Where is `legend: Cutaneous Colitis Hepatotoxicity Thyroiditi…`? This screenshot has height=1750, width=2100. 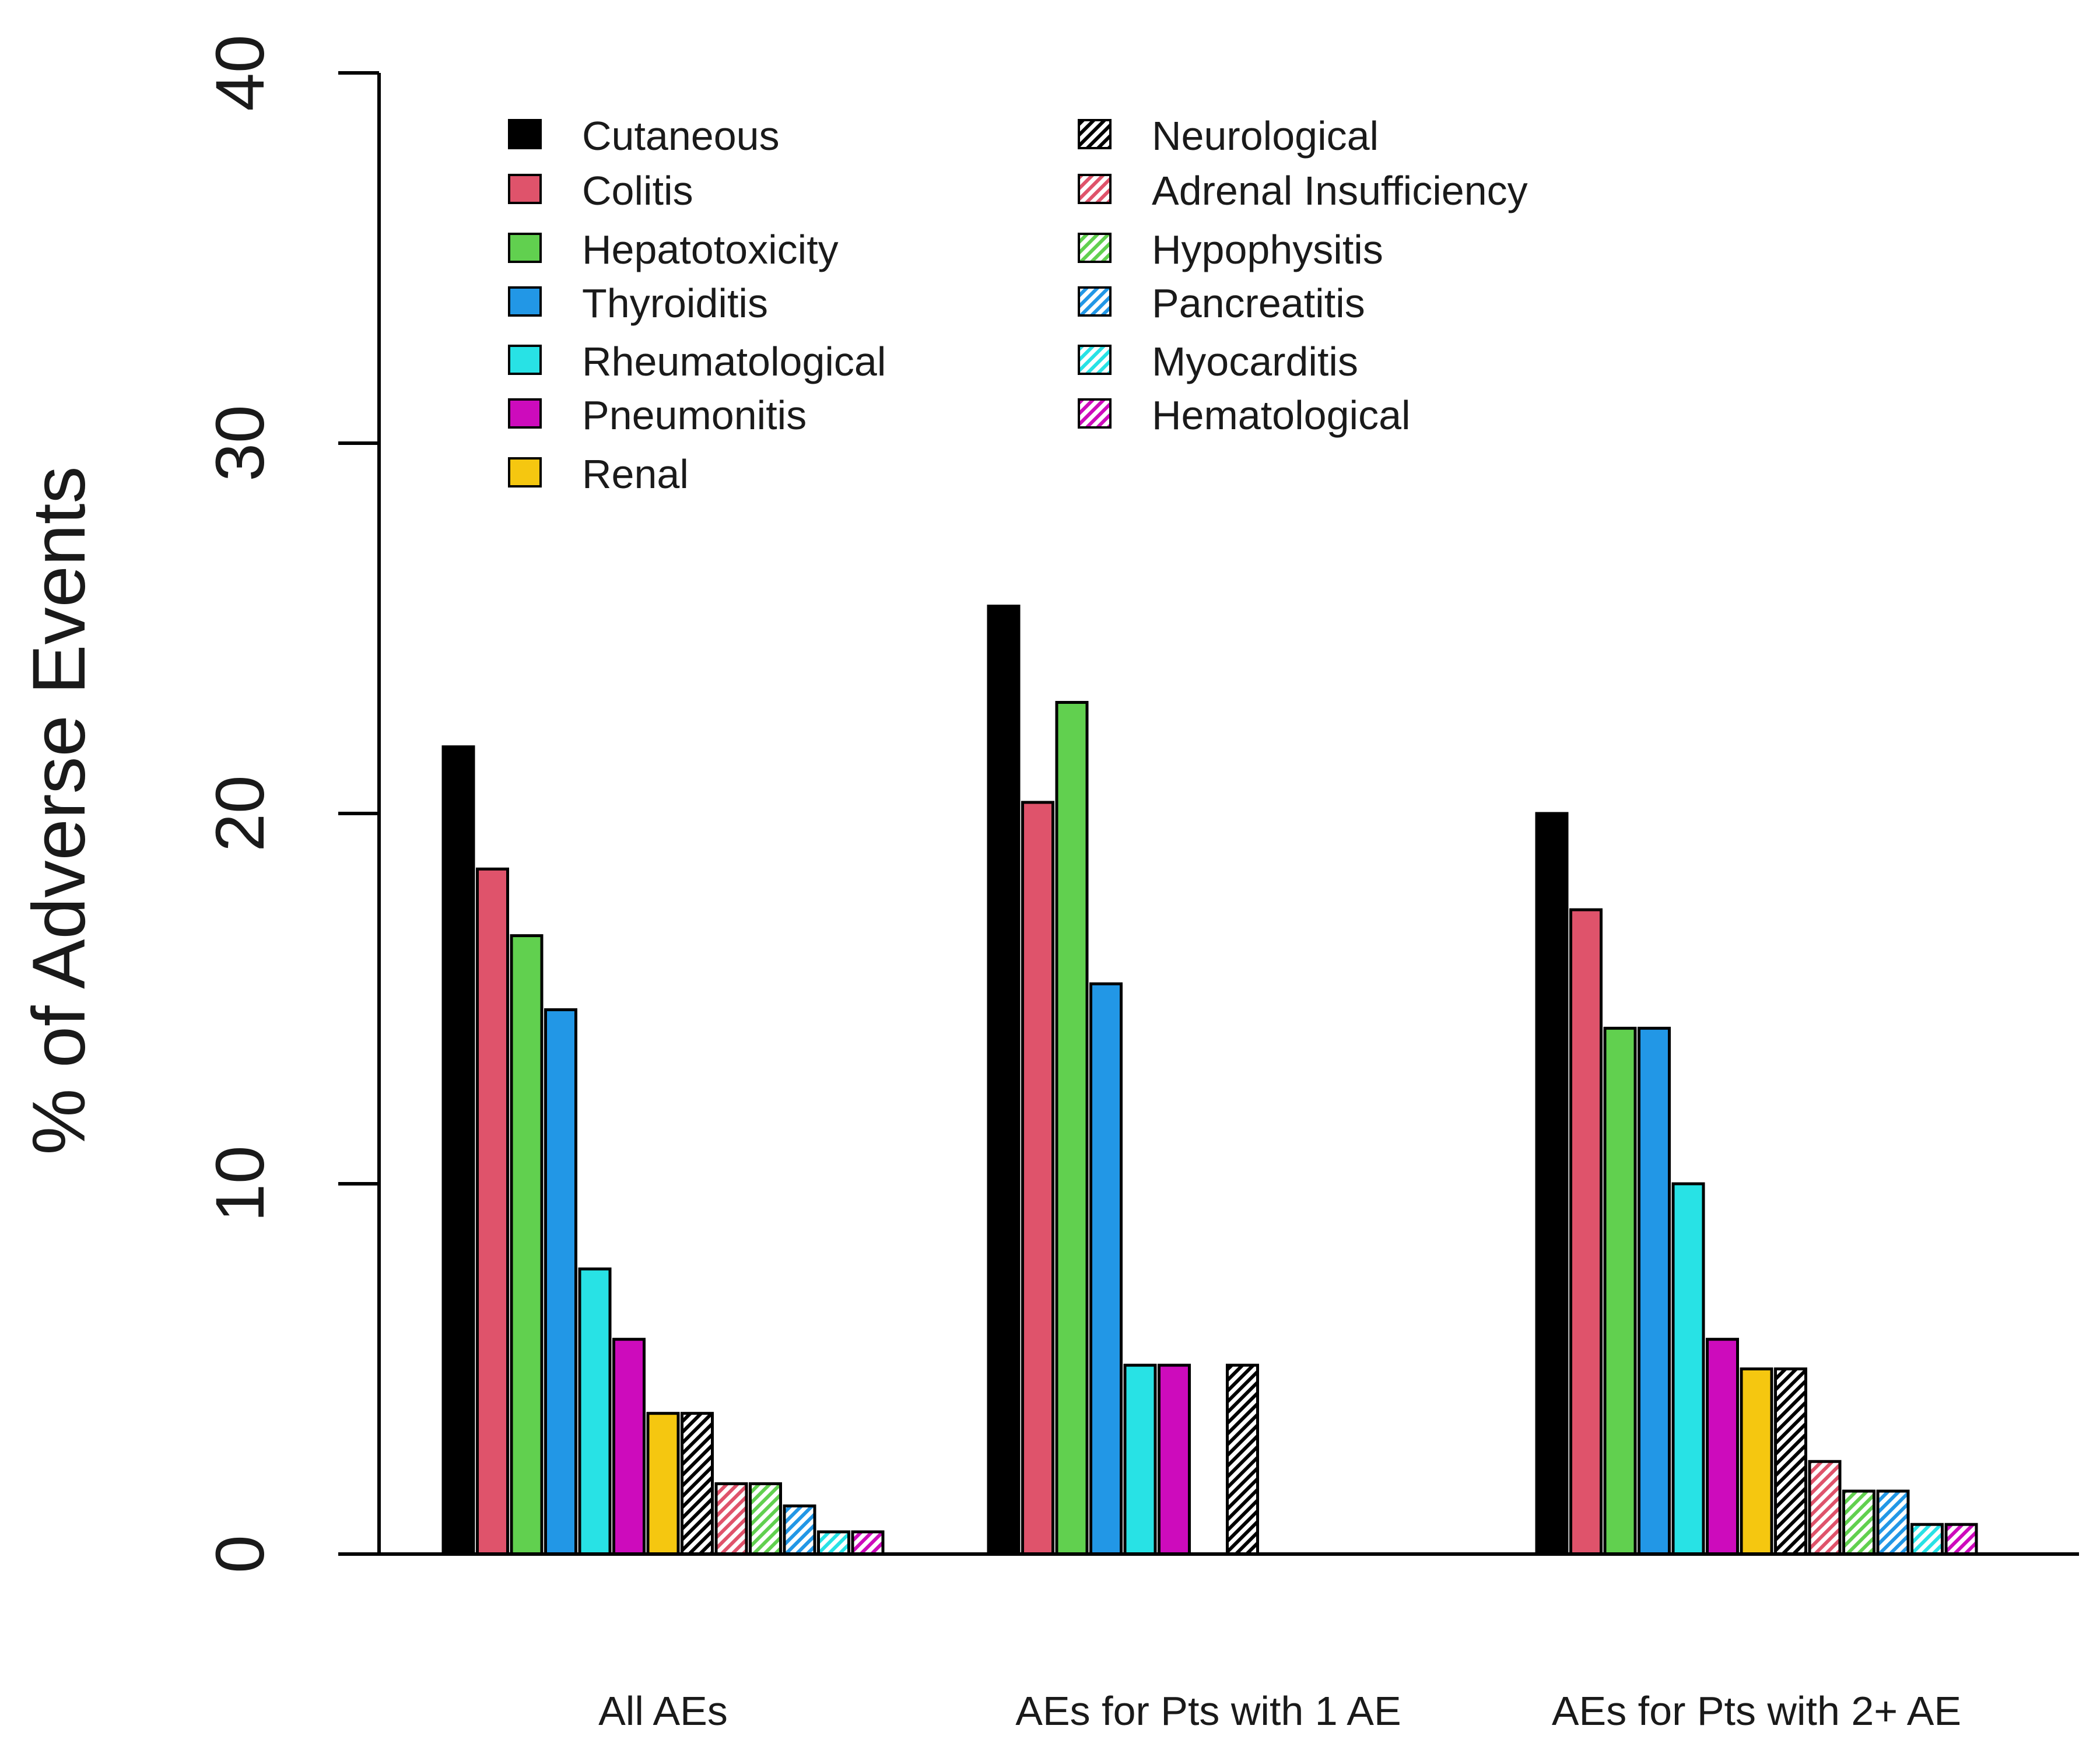 legend: Cutaneous Colitis Hepatotoxicity Thyroiditi… is located at coordinates (1018, 305).